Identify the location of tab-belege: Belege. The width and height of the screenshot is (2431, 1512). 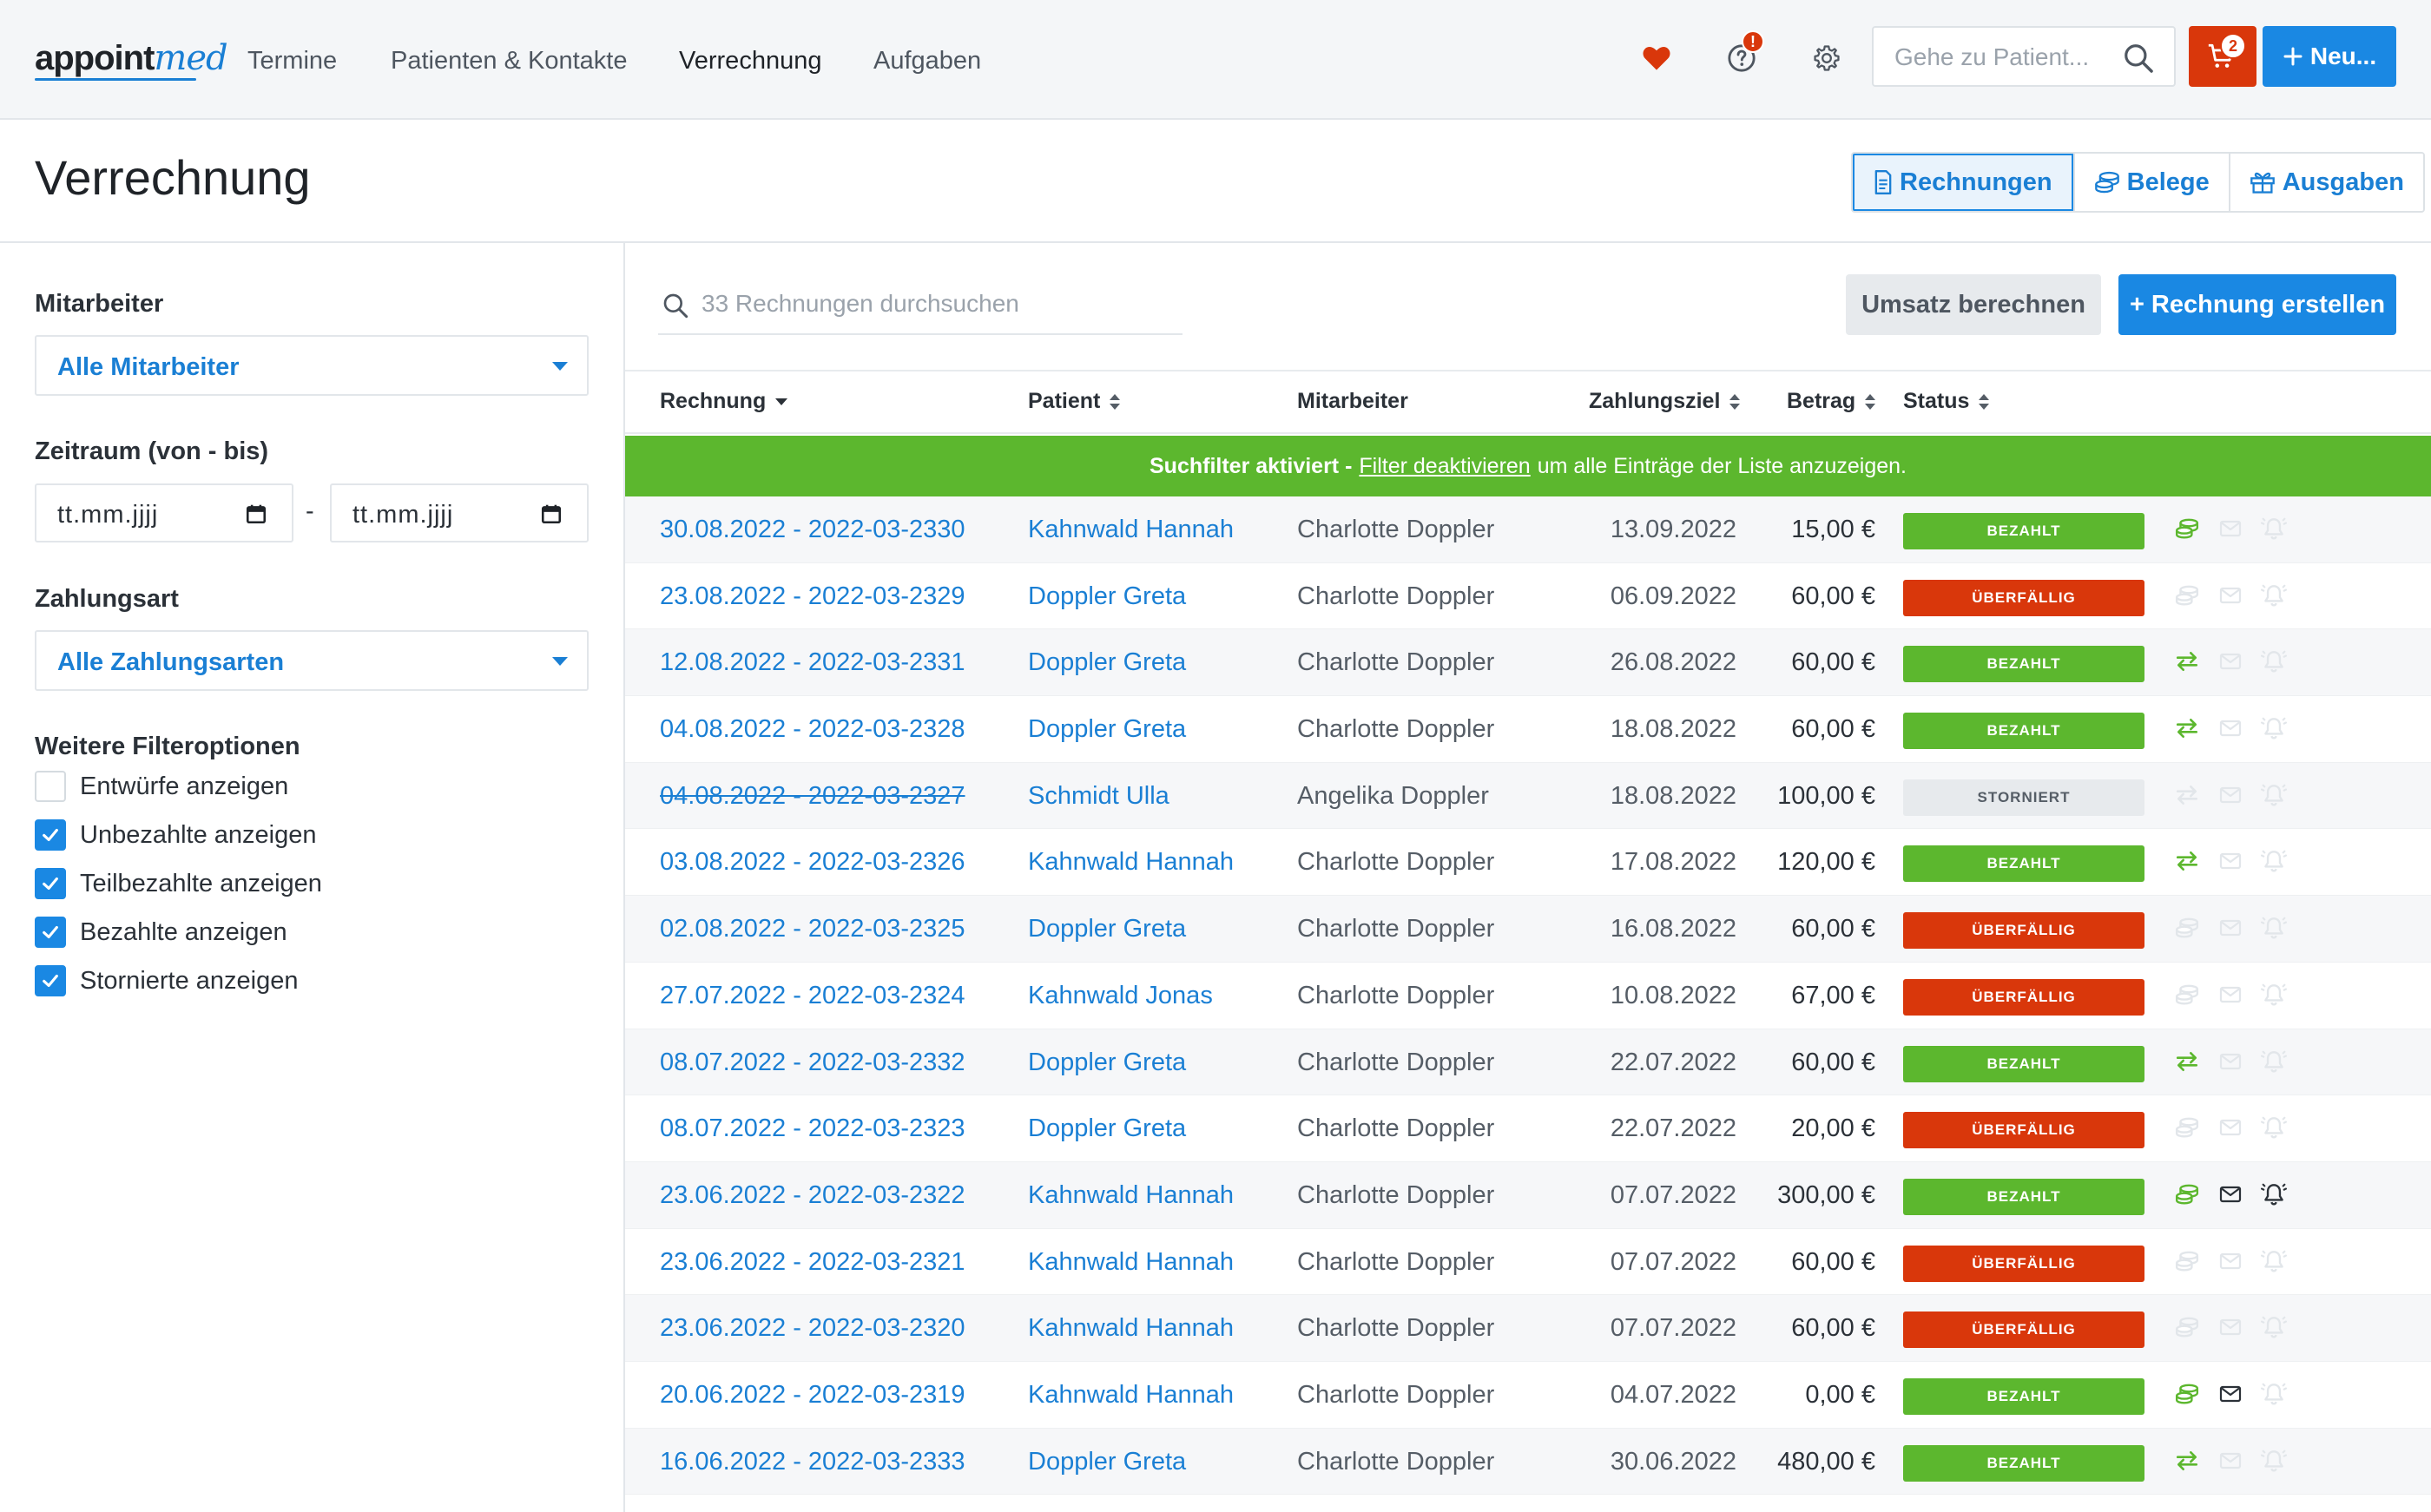
(2150, 182).